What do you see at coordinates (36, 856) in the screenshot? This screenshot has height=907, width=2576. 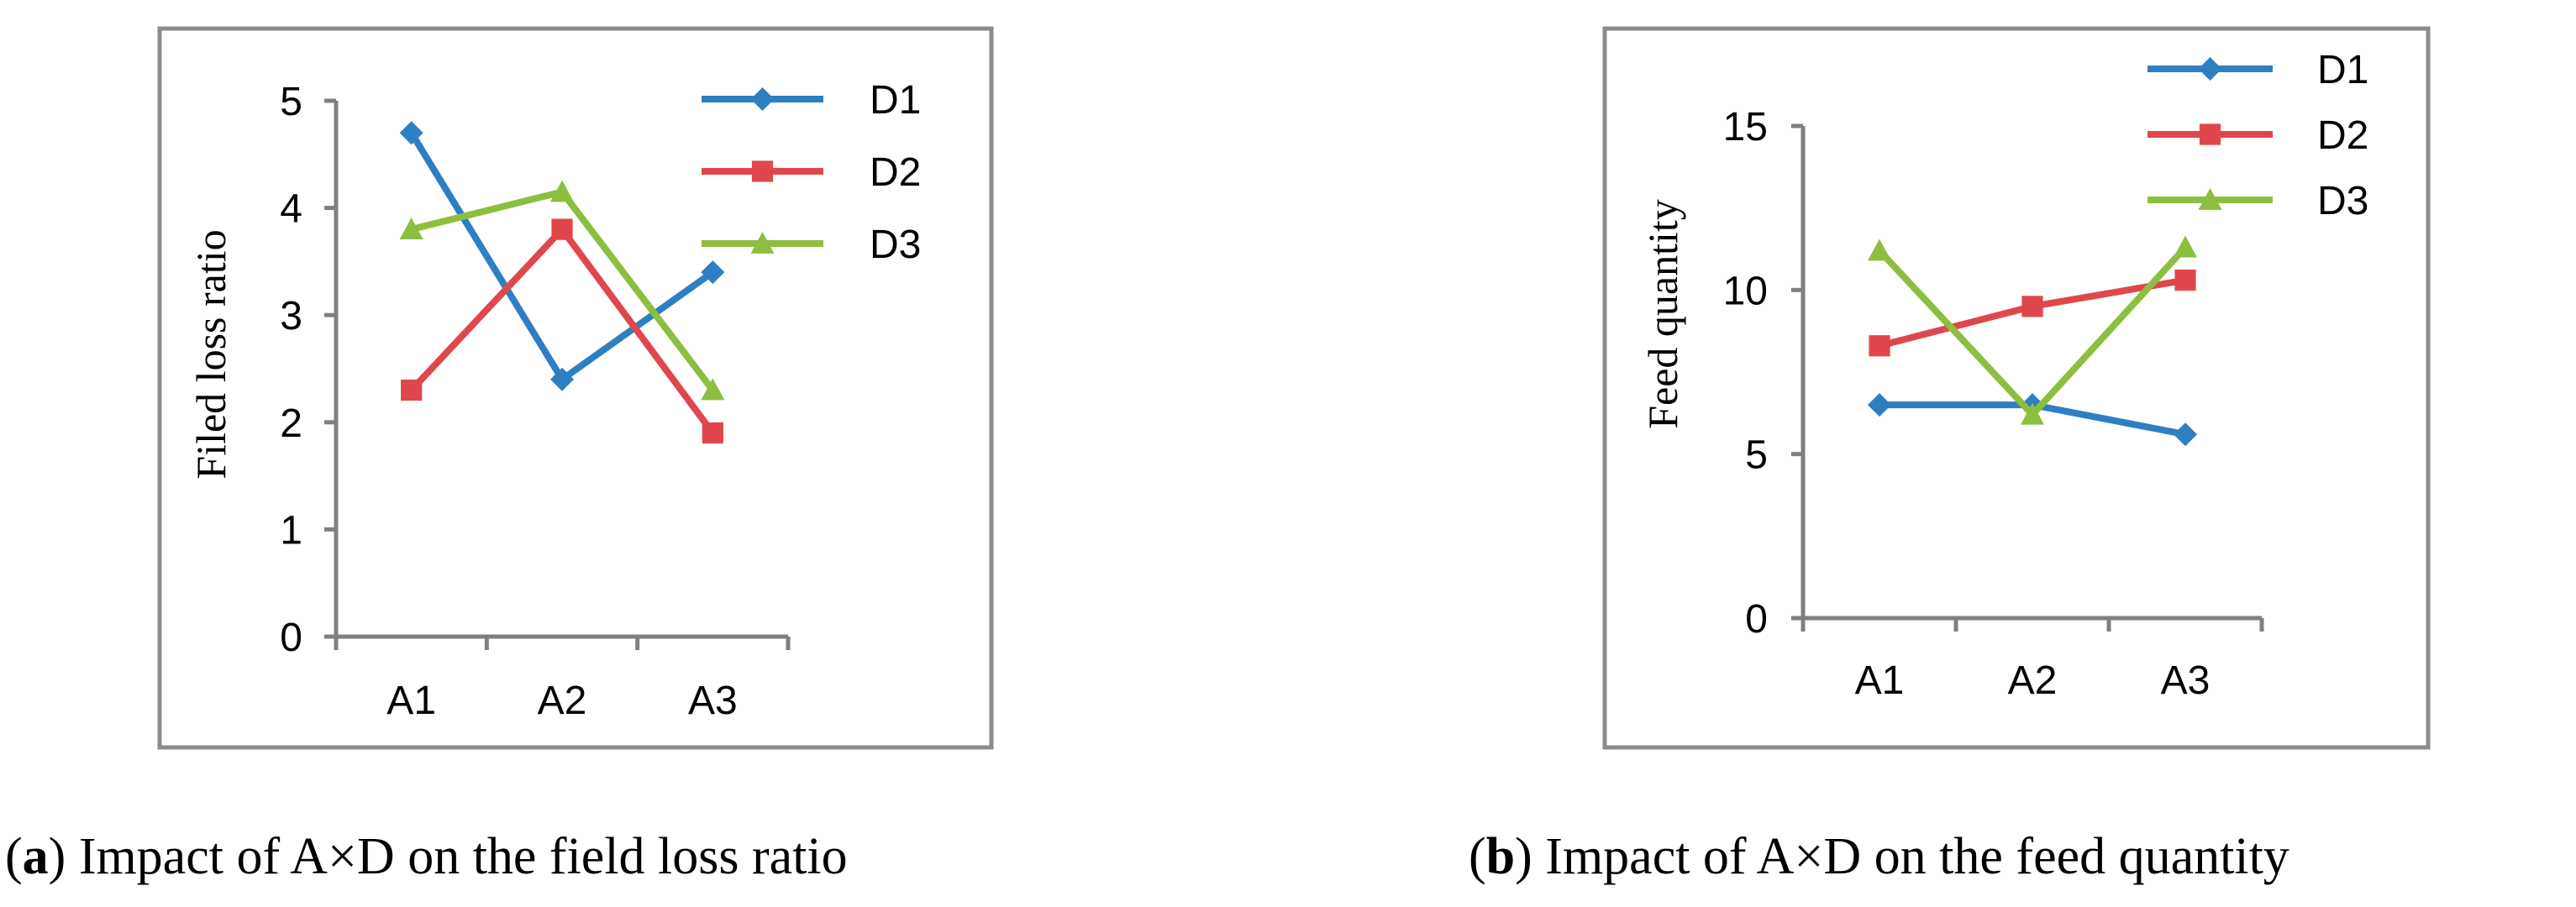 I see `caption-letter: a` at bounding box center [36, 856].